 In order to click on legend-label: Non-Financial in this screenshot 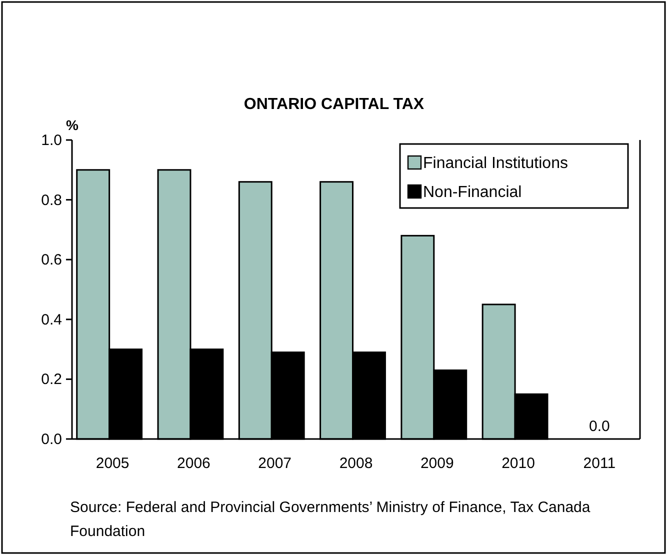, I will do `click(472, 192)`.